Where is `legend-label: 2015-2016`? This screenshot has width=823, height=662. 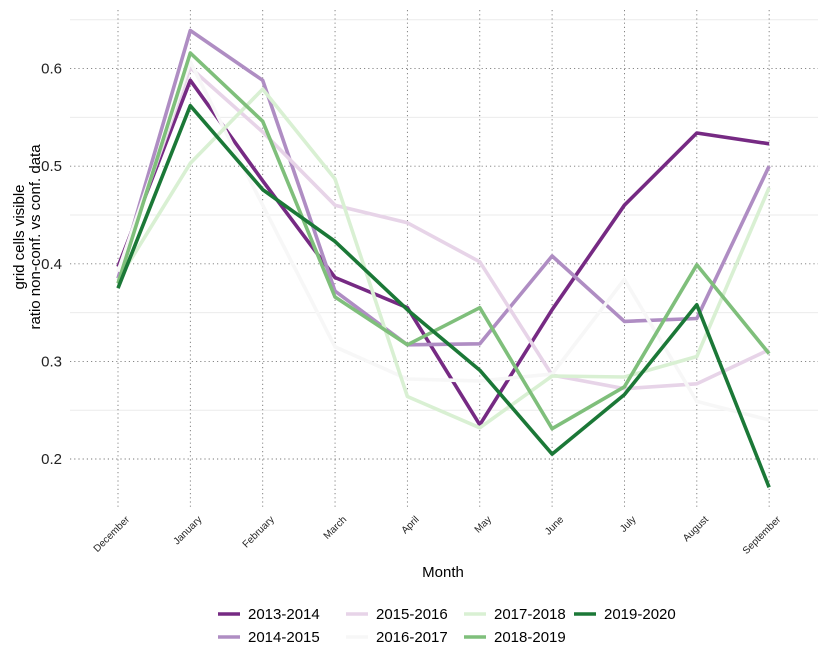 legend-label: 2015-2016 is located at coordinates (412, 614).